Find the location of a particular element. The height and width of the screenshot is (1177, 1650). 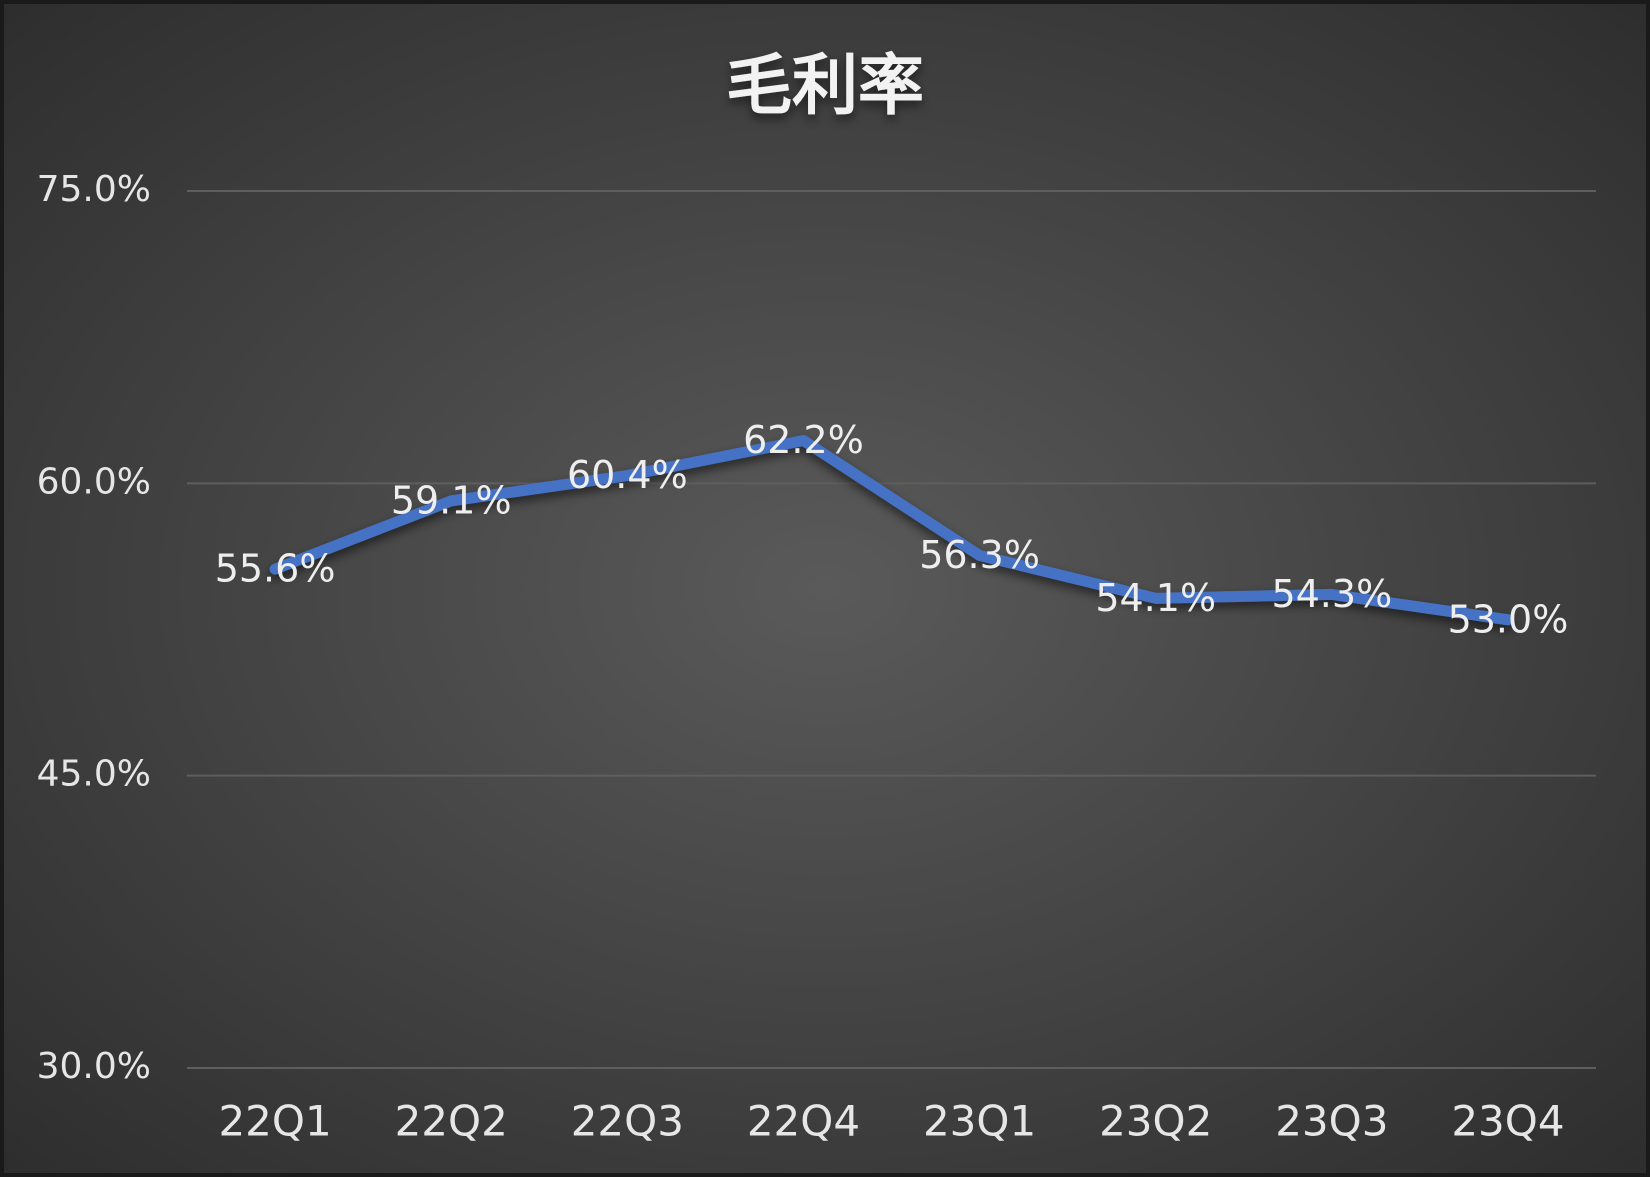

chart-title: 毛利率 is located at coordinates (825, 85).